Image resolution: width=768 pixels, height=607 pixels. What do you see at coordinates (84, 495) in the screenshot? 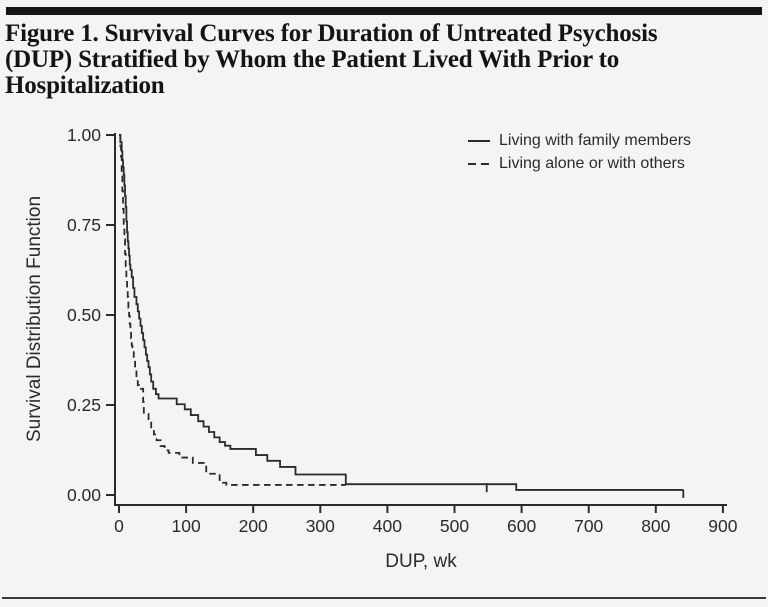
I see `y-tick-label: 0.00` at bounding box center [84, 495].